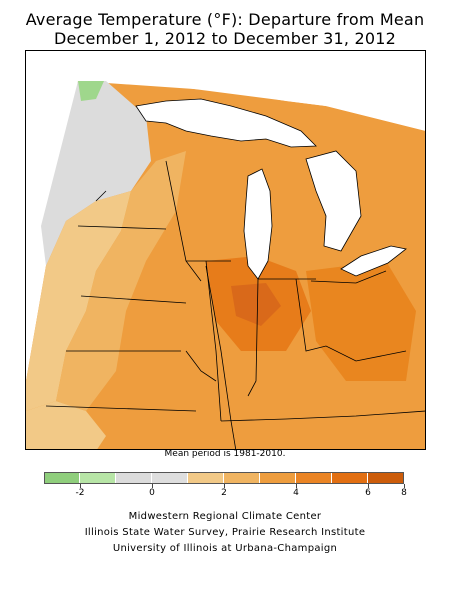  Describe the element at coordinates (225, 454) in the screenshot. I see `mean-period-note: Mean period is 1981-2010.` at that location.